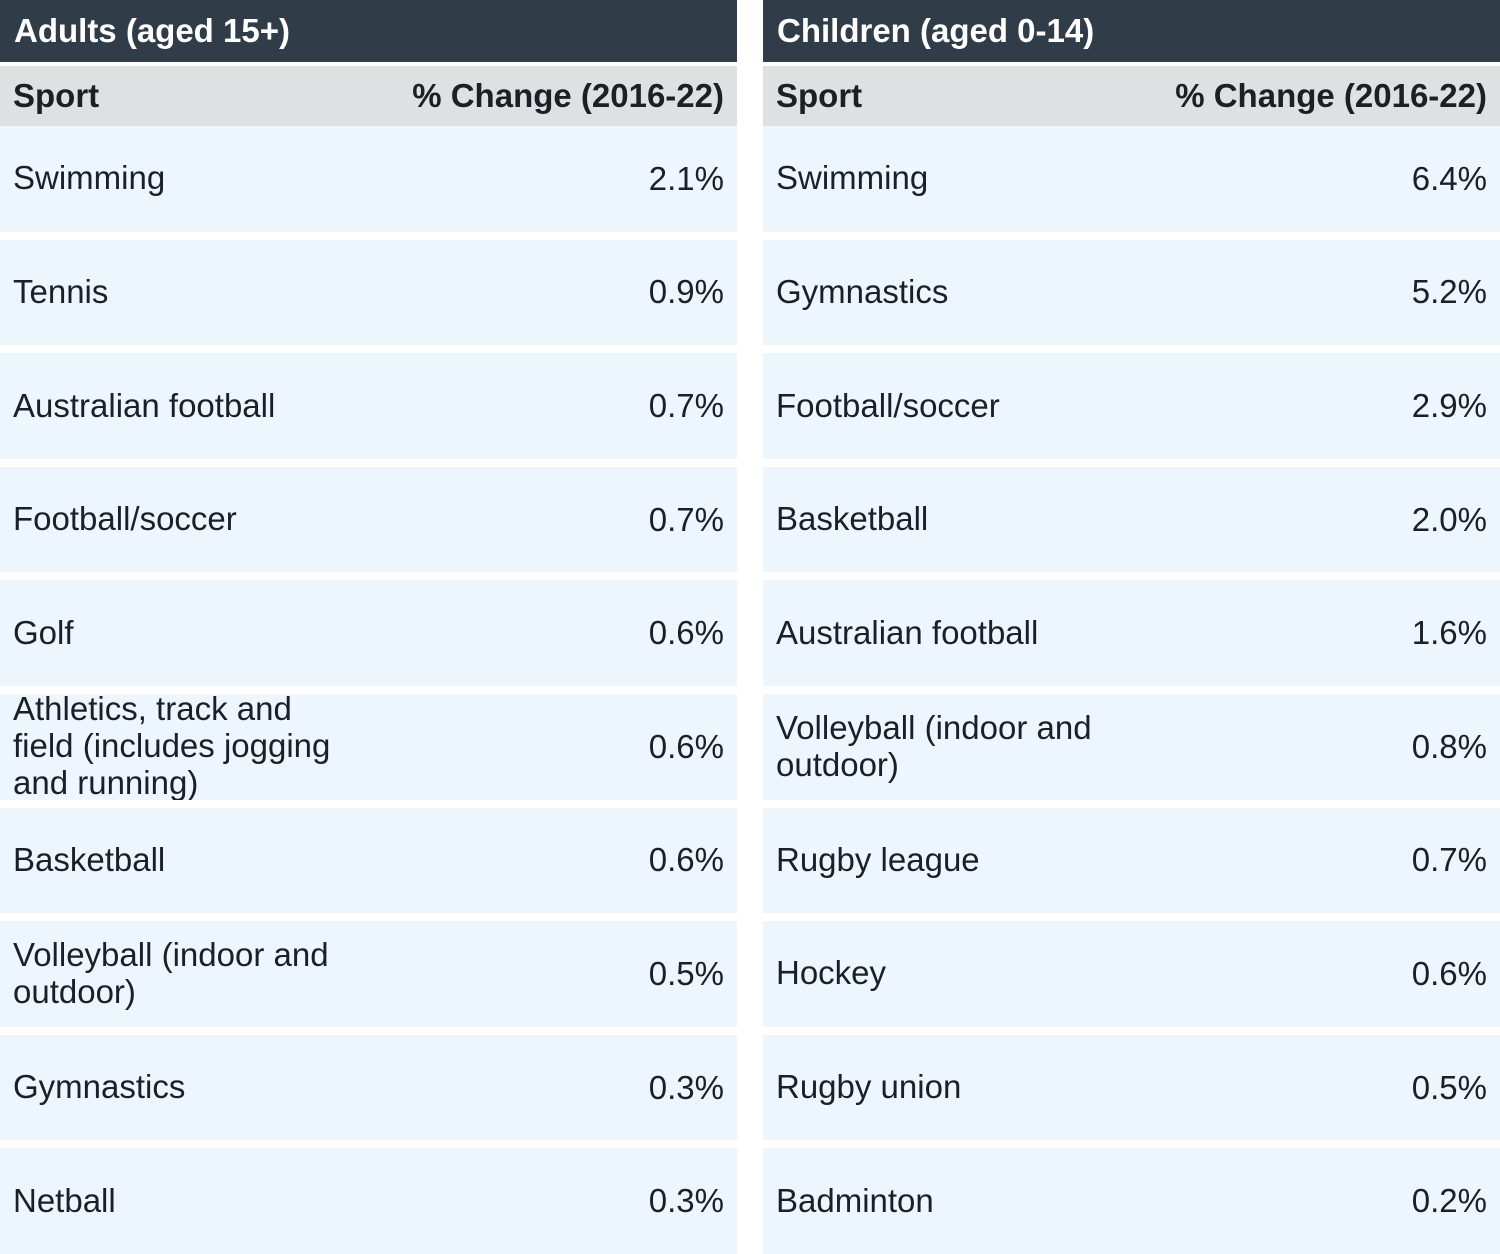 This screenshot has width=1500, height=1254. I want to click on percent-change-cell: 2.9%, so click(1449, 405).